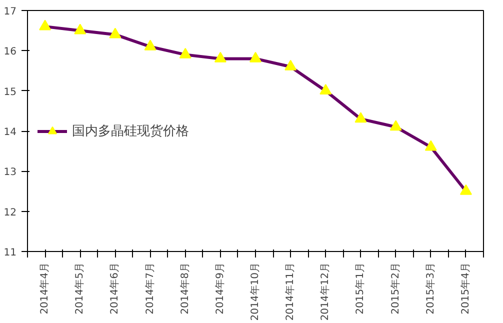  I want to click on x-tick-label: 2014年11月, so click(290, 291).